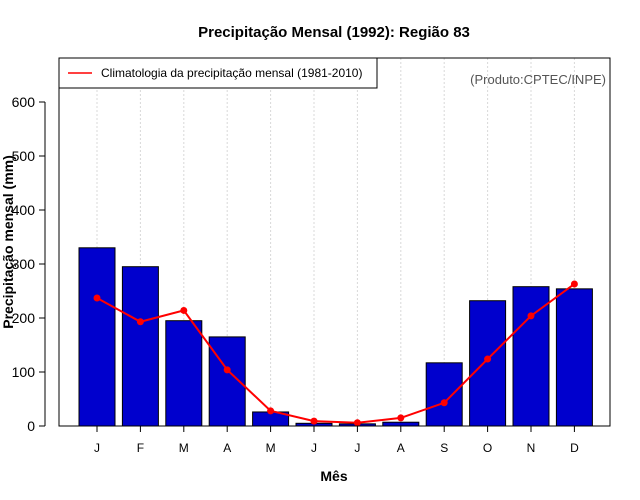 The height and width of the screenshot is (500, 640). What do you see at coordinates (334, 32) in the screenshot?
I see `chart-title: Precipitação Mensal (1992): Região 83` at bounding box center [334, 32].